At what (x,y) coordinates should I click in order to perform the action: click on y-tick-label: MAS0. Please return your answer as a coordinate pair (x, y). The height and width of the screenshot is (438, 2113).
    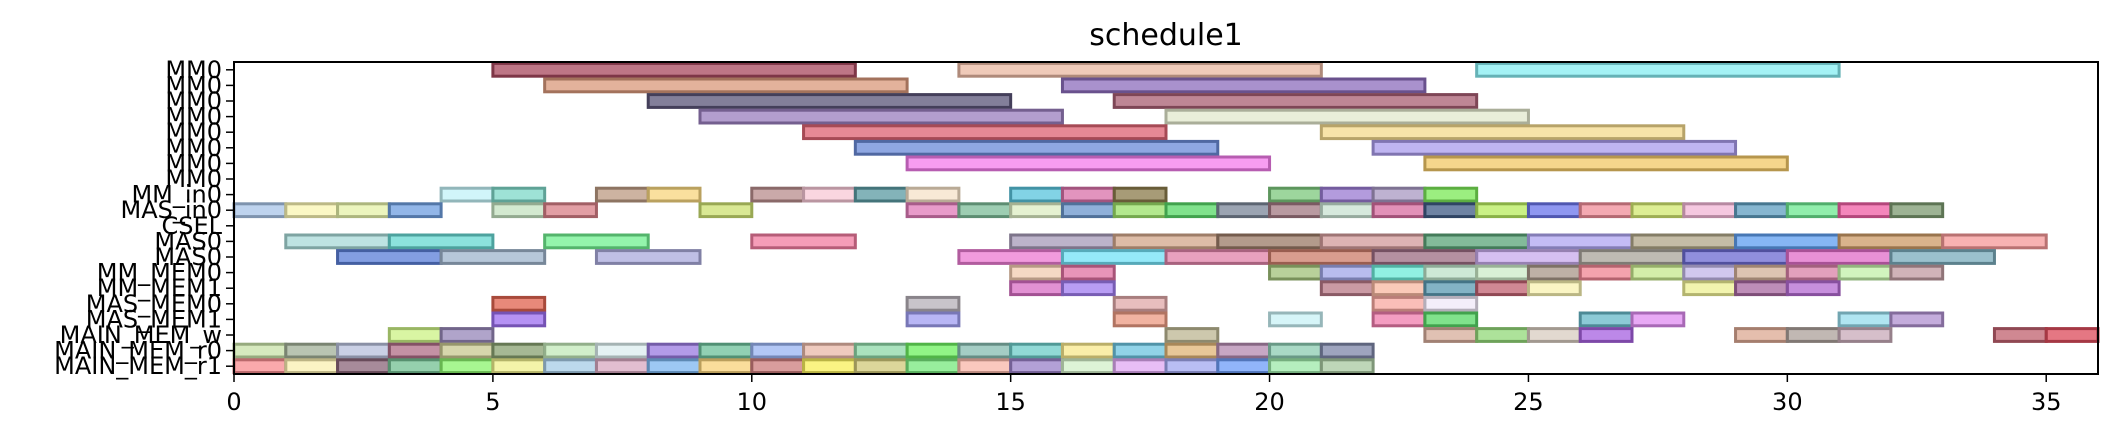
    Looking at the image, I should click on (188, 241).